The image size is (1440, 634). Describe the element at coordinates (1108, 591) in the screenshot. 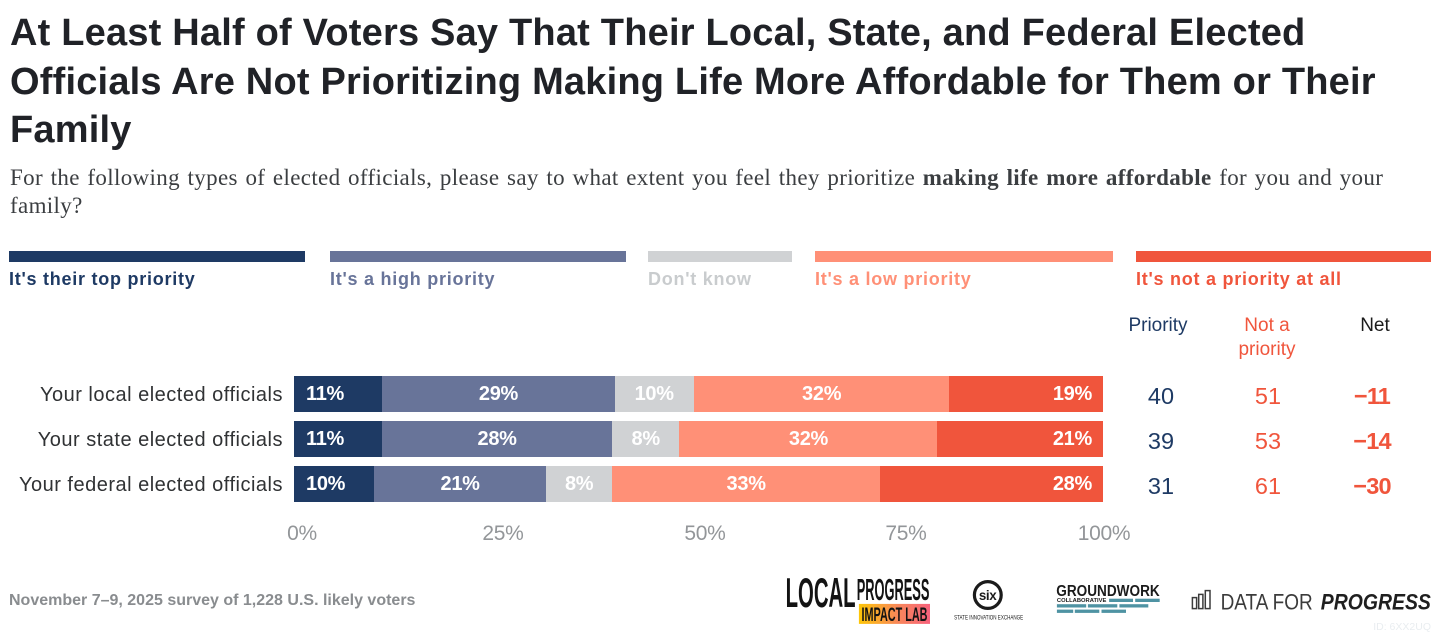

I see `svg-text: GROUNDWORK` at that location.